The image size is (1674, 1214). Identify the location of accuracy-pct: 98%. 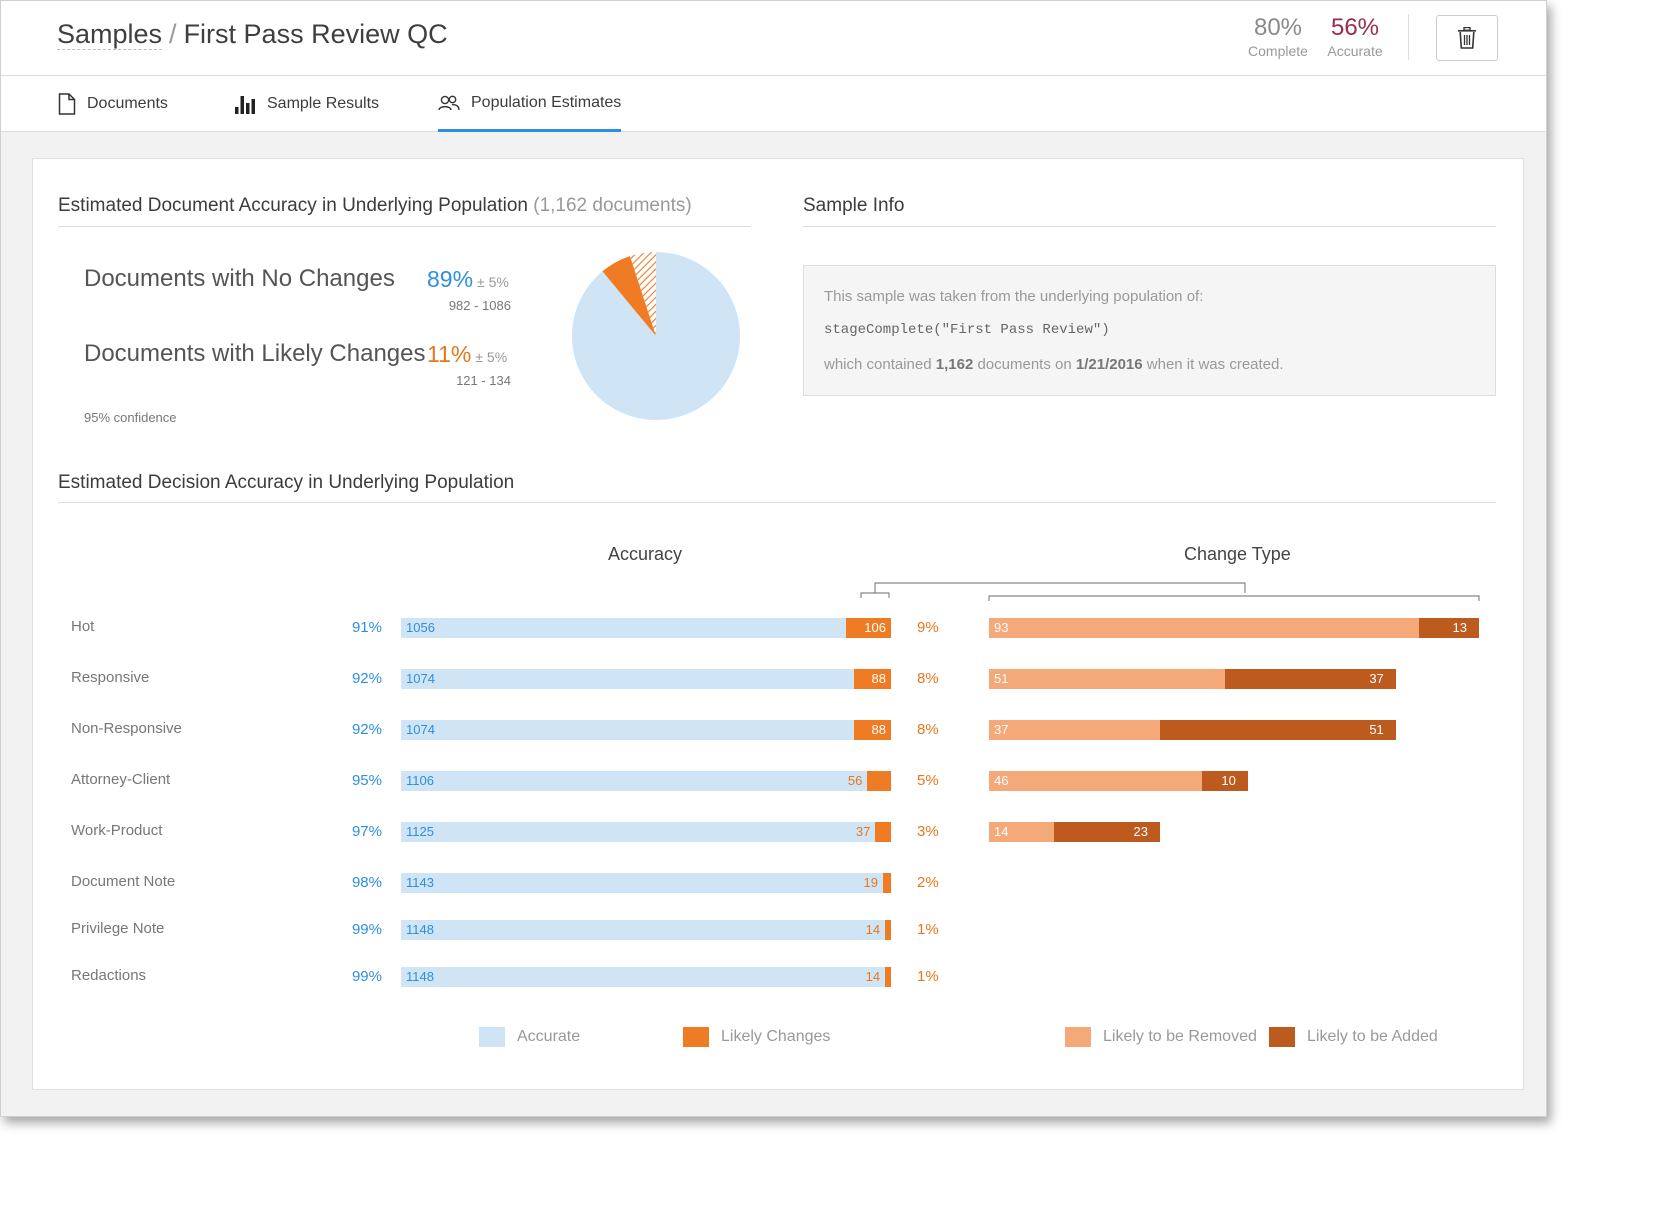
(366, 882).